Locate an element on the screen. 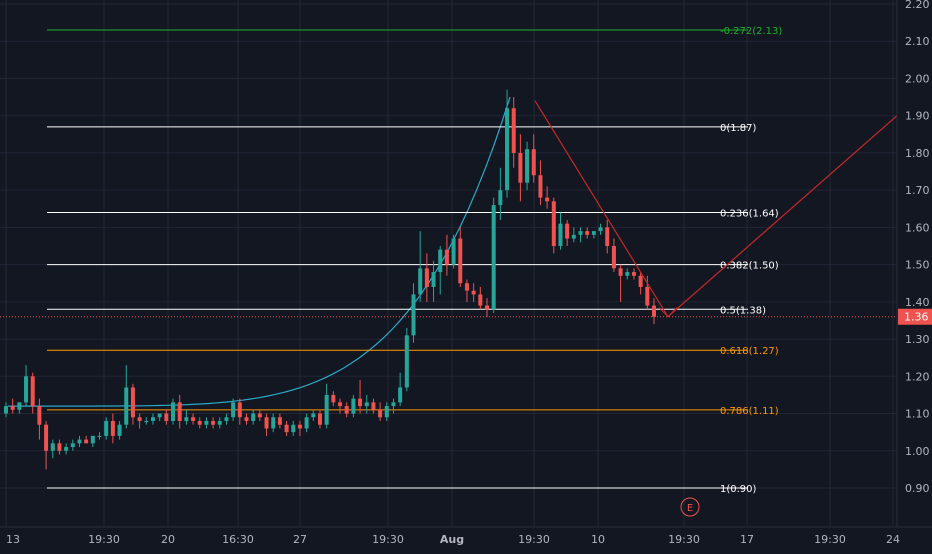 Image resolution: width=932 pixels, height=554 pixels. price-tick-label: 0.90 is located at coordinates (917, 488).